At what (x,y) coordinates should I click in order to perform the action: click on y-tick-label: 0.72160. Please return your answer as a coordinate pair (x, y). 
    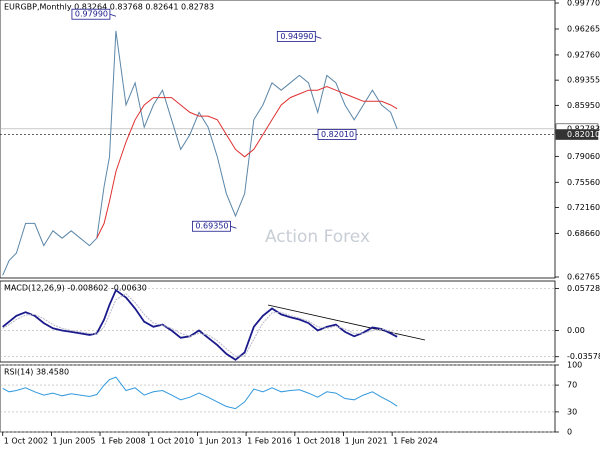
    Looking at the image, I should click on (583, 207).